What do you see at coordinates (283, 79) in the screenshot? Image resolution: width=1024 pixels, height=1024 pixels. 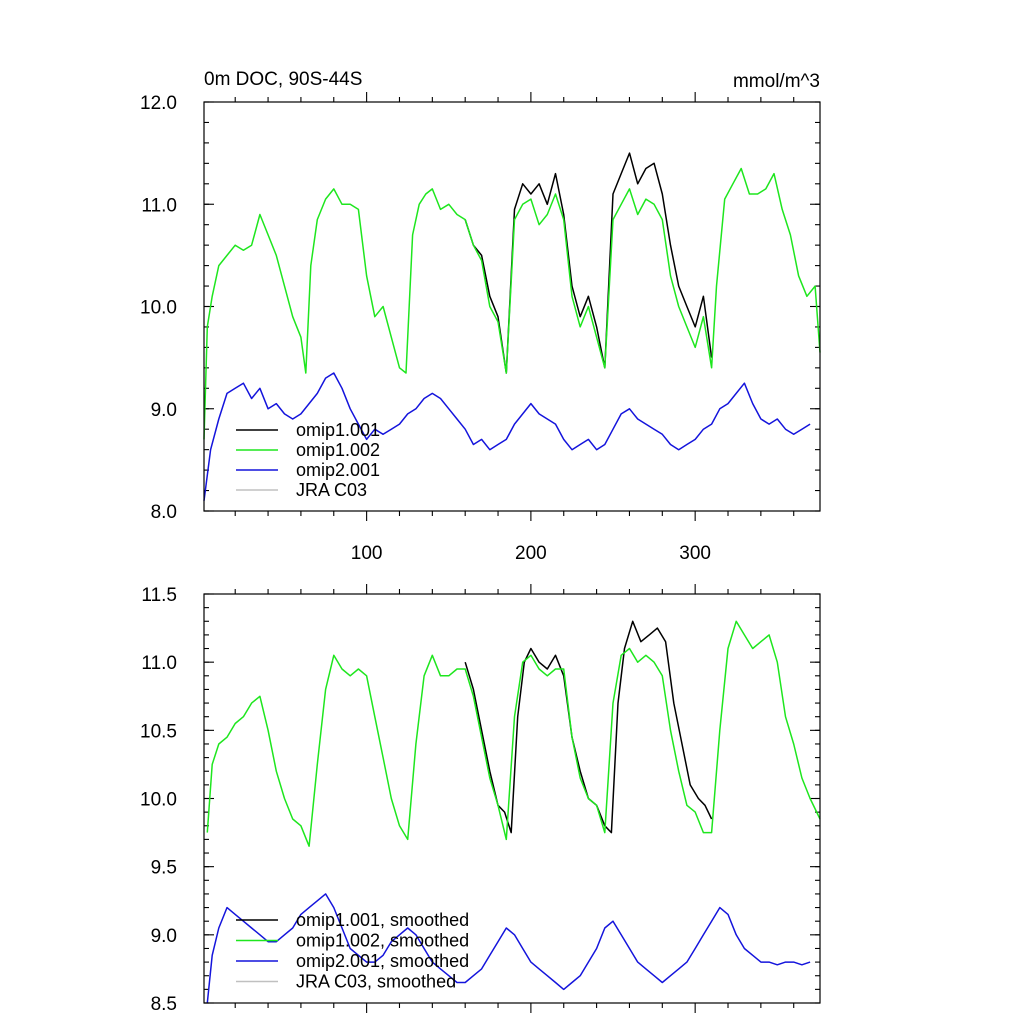 I see `top-panel-title: 0m DOC, 90S-44S` at bounding box center [283, 79].